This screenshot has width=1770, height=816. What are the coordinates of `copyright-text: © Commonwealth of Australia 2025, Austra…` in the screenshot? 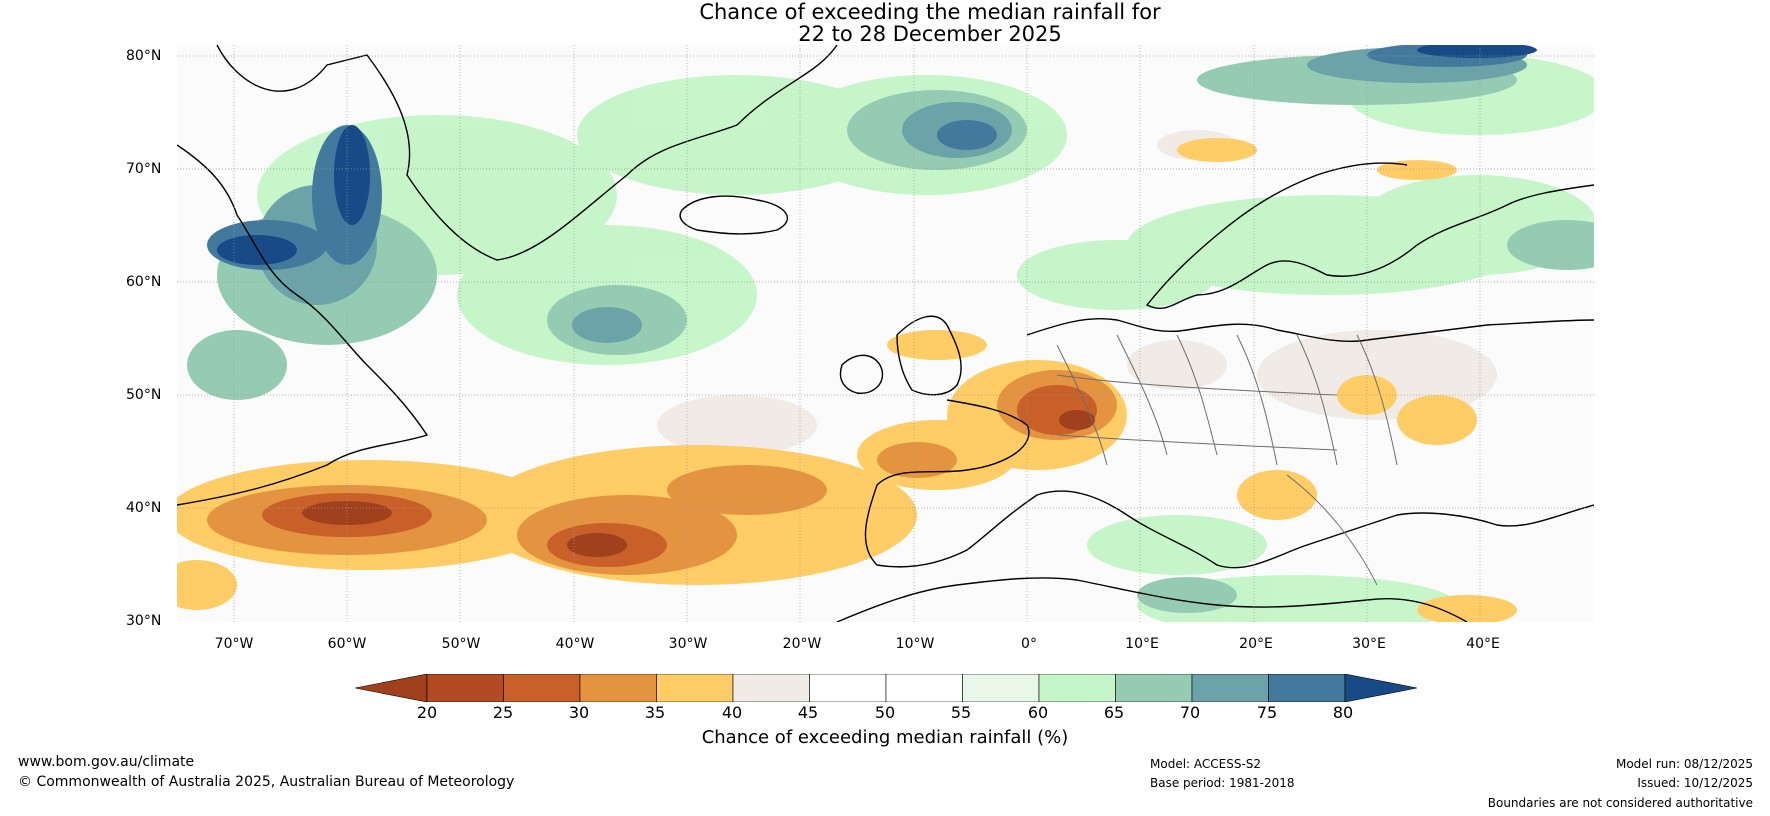 It's located at (266, 782).